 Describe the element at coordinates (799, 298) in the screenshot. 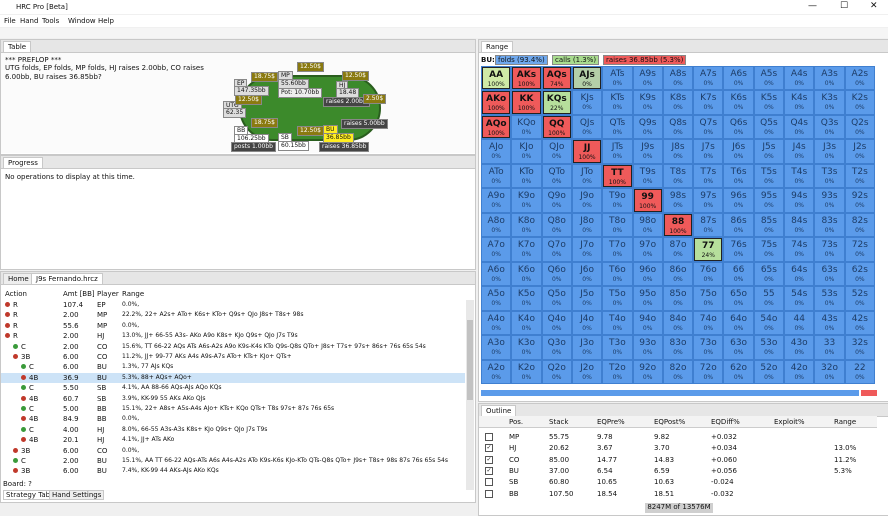

I see `range-cell: 54s 0%` at that location.